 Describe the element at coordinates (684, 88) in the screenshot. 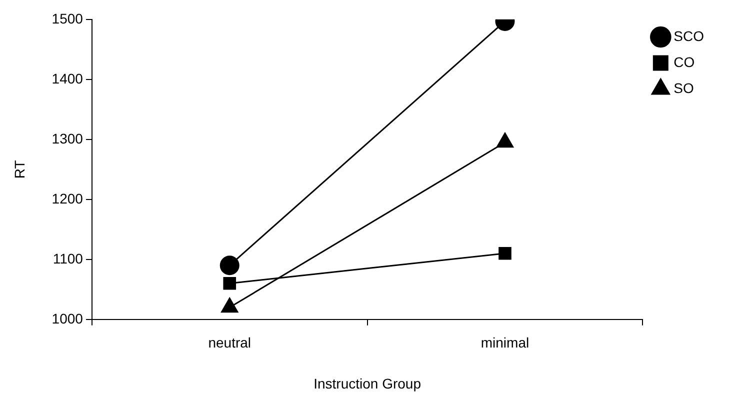

I see `legend-label: SO` at that location.